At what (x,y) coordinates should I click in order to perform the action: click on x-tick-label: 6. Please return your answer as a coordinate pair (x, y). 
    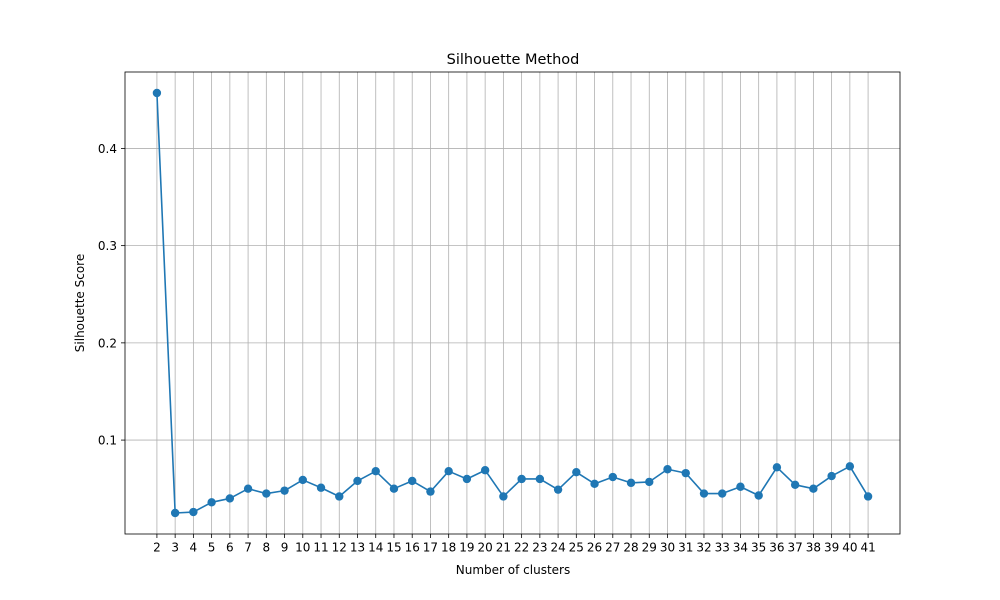
    Looking at the image, I should click on (230, 548).